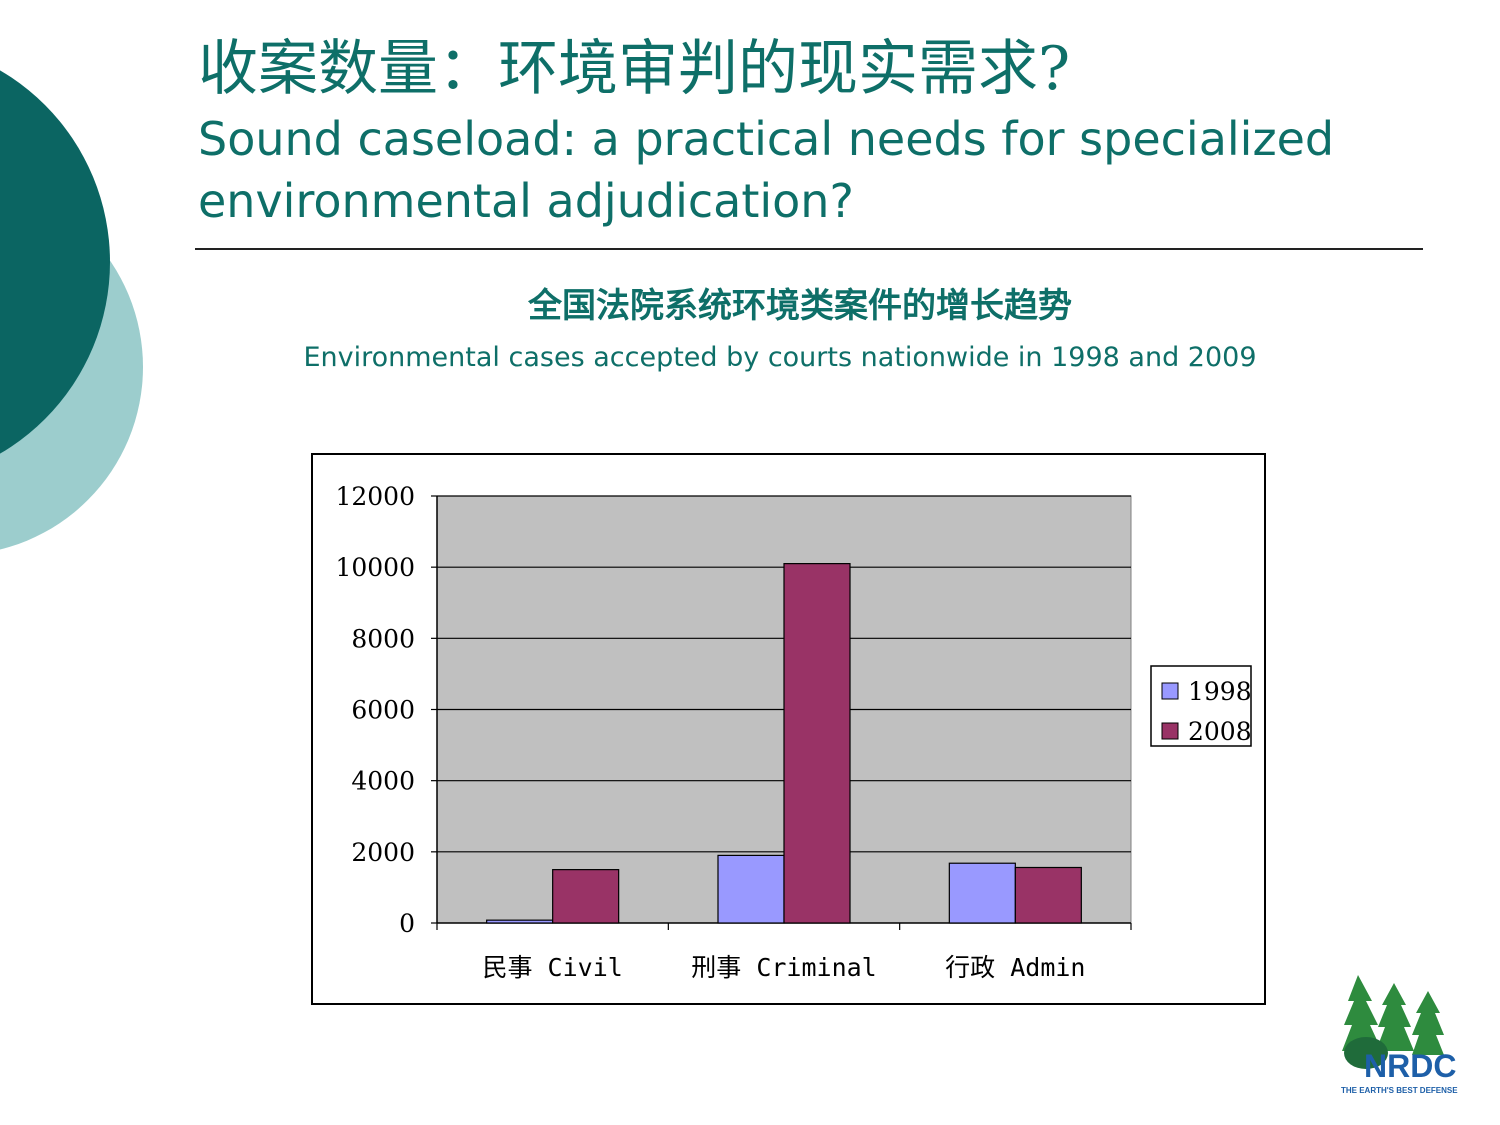 The width and height of the screenshot is (1500, 1125). What do you see at coordinates (375, 496) in the screenshot?
I see `y-tick-label: 12000` at bounding box center [375, 496].